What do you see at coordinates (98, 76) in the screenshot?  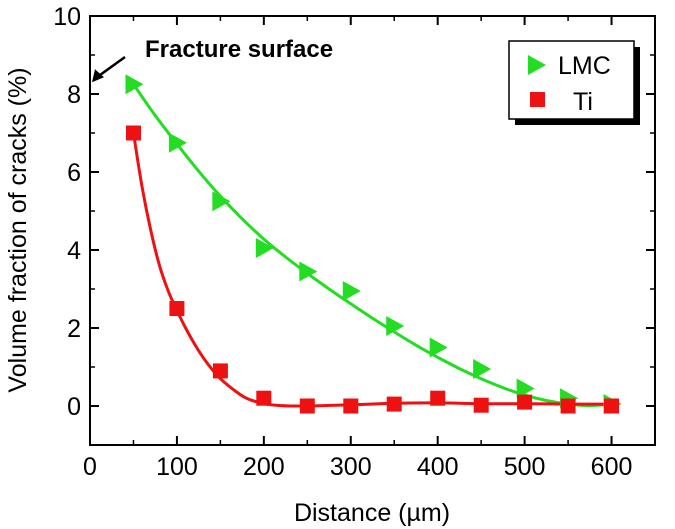 I see `annotation-arrow-head` at bounding box center [98, 76].